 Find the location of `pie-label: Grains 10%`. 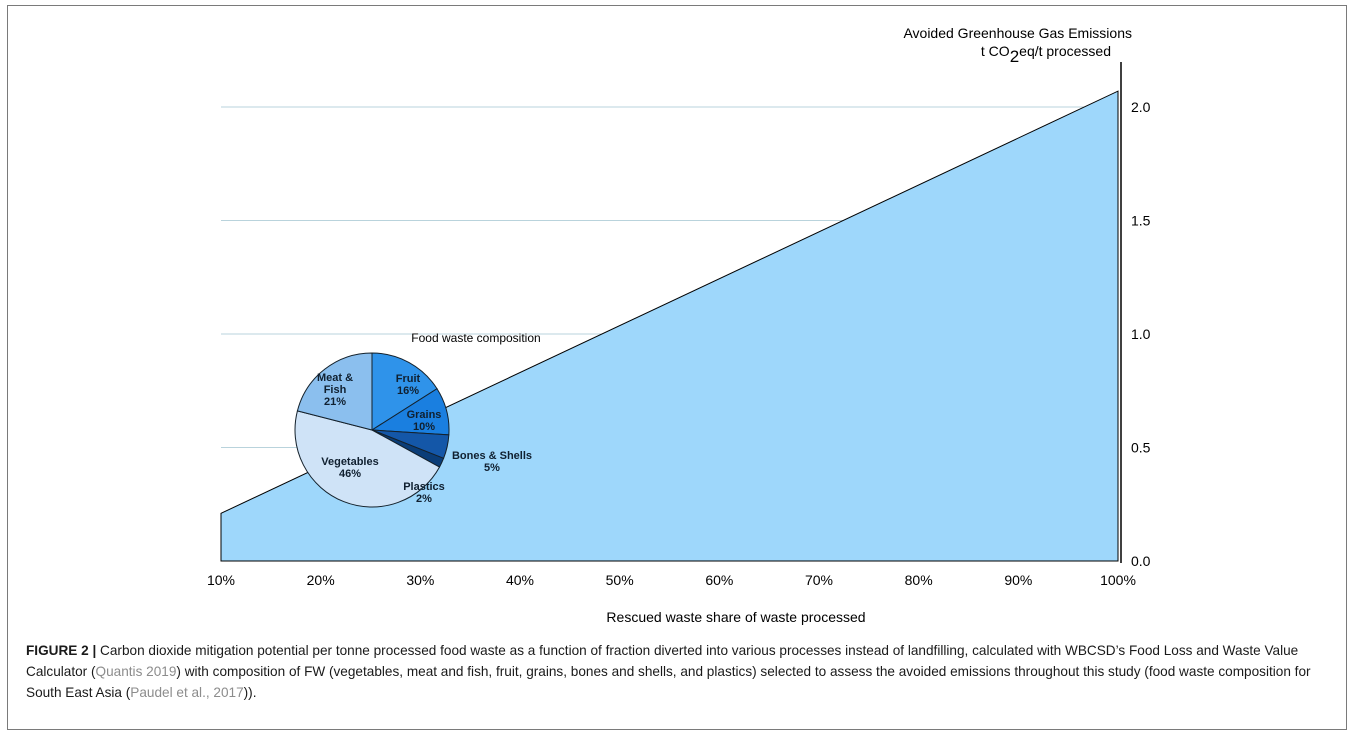

pie-label: Grains 10% is located at coordinates (424, 421).